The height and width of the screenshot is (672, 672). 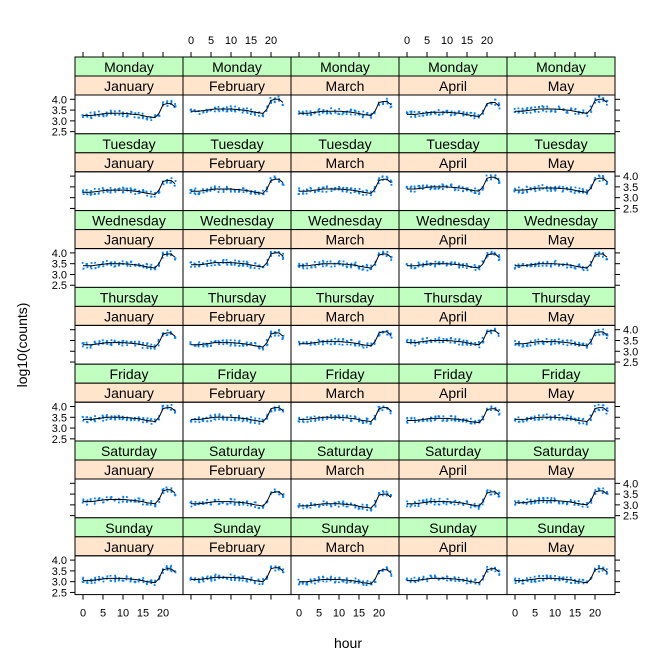 What do you see at coordinates (560, 144) in the screenshot?
I see `strip-day-label: Tuesday` at bounding box center [560, 144].